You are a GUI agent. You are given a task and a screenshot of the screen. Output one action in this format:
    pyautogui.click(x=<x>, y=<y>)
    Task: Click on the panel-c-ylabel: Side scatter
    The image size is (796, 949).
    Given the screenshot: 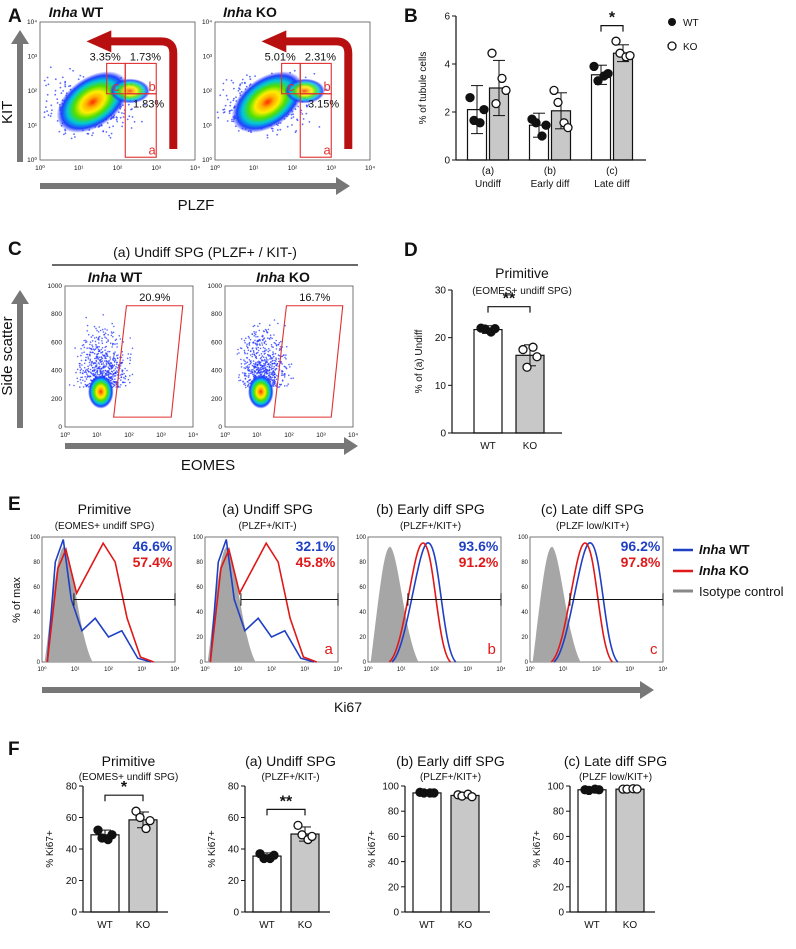 What is the action you would take?
    pyautogui.click(x=8, y=355)
    